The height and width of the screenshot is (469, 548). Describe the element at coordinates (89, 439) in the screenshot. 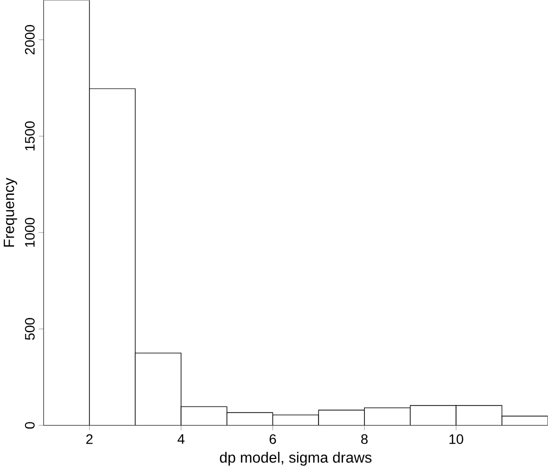

I see `x-tick-label: 2` at that location.